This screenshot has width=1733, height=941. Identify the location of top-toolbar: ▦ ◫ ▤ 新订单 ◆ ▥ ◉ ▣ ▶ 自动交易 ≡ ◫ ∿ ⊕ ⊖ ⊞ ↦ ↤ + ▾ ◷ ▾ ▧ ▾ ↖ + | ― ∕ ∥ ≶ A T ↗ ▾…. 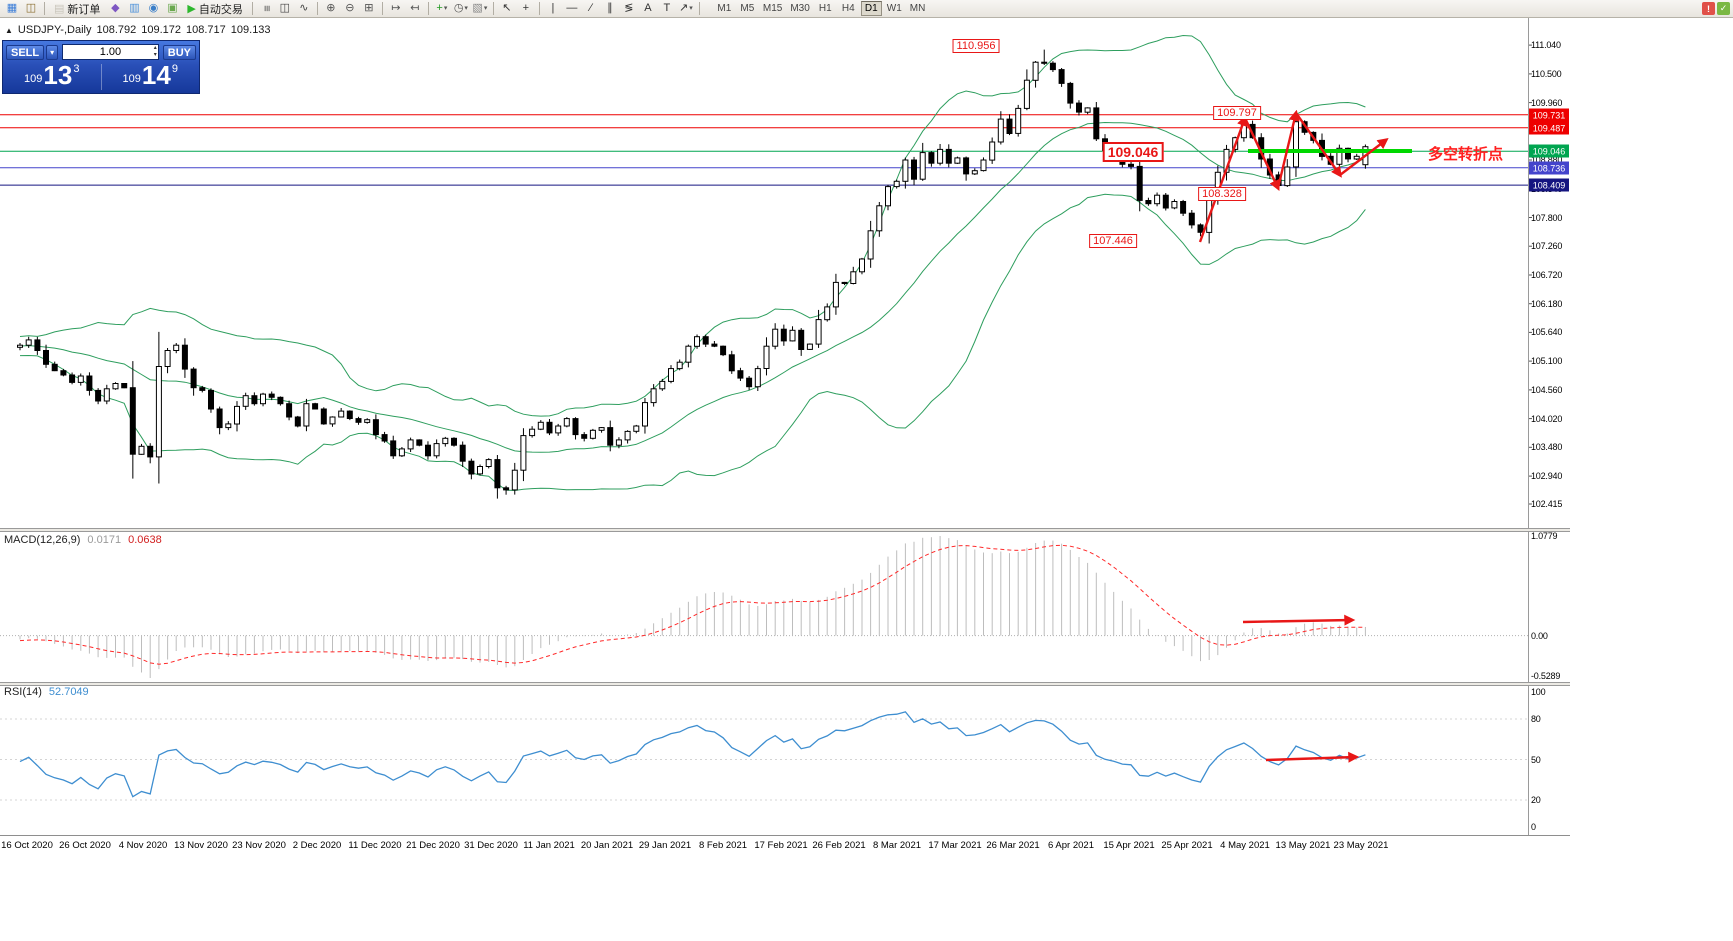
(866, 9).